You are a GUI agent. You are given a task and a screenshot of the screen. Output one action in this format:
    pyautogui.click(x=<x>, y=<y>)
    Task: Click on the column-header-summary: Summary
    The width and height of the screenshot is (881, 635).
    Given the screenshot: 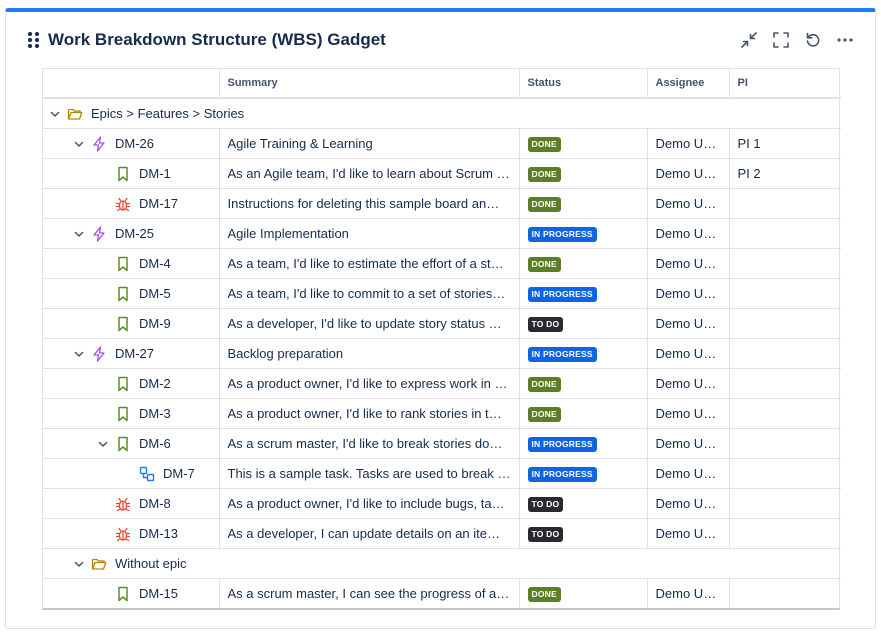 What is the action you would take?
    pyautogui.click(x=369, y=84)
    